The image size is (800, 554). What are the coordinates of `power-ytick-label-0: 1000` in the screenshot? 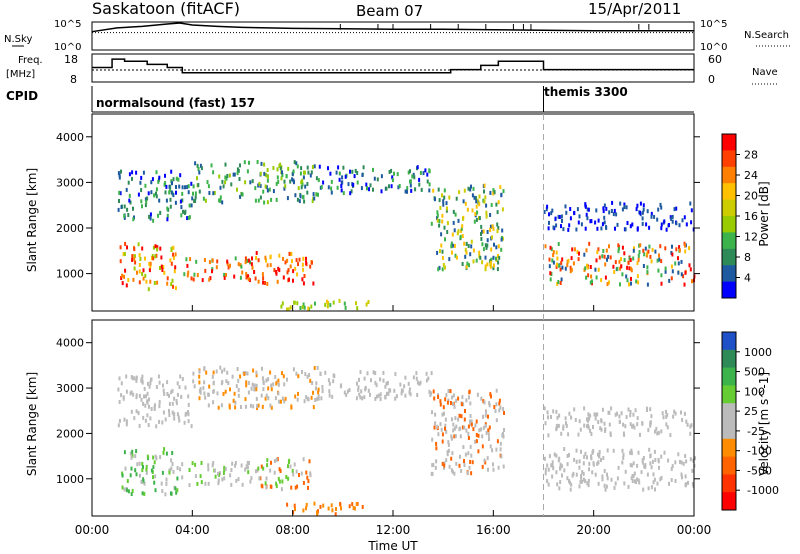 It's located at (70, 274).